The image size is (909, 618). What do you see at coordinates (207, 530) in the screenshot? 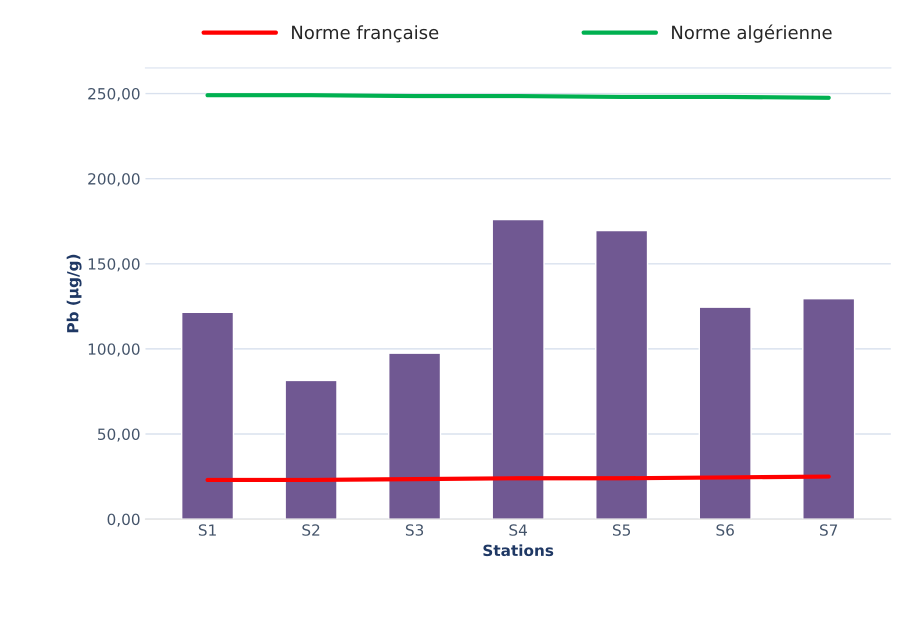
I see `x-tick-label: S1` at bounding box center [207, 530].